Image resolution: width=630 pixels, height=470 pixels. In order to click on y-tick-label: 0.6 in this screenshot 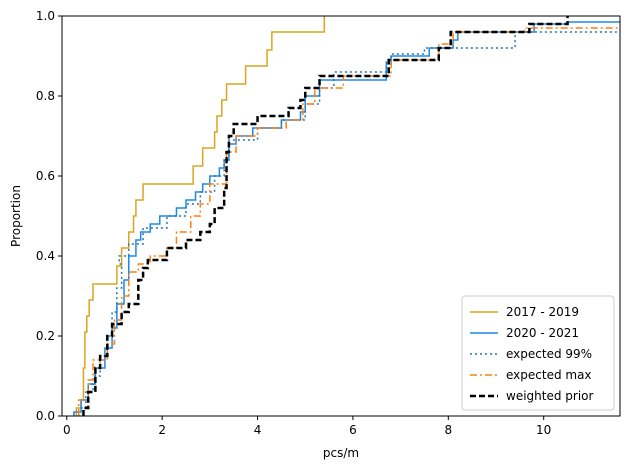, I will do `click(45, 176)`.